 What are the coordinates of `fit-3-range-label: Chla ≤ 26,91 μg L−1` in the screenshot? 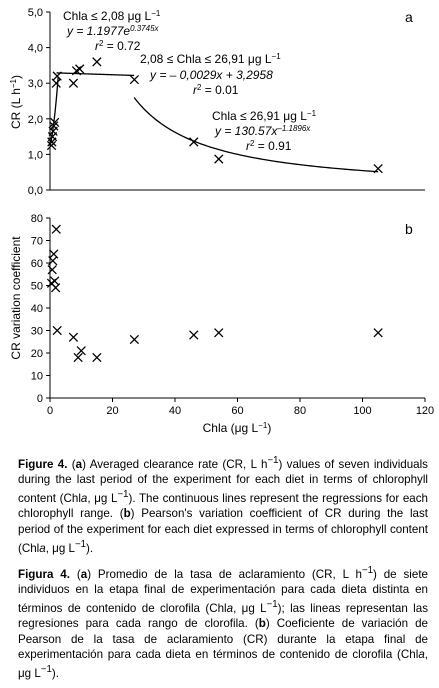 It's located at (264, 116).